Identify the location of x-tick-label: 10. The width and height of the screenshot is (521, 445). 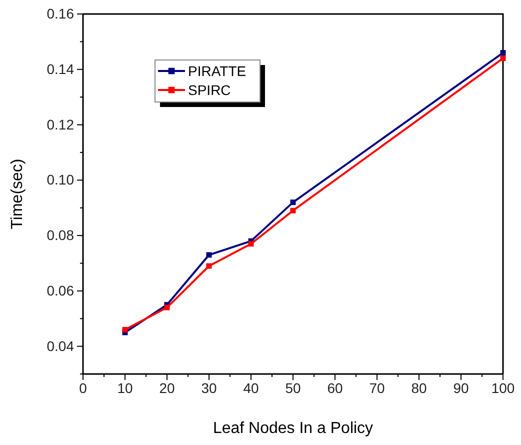
(125, 388).